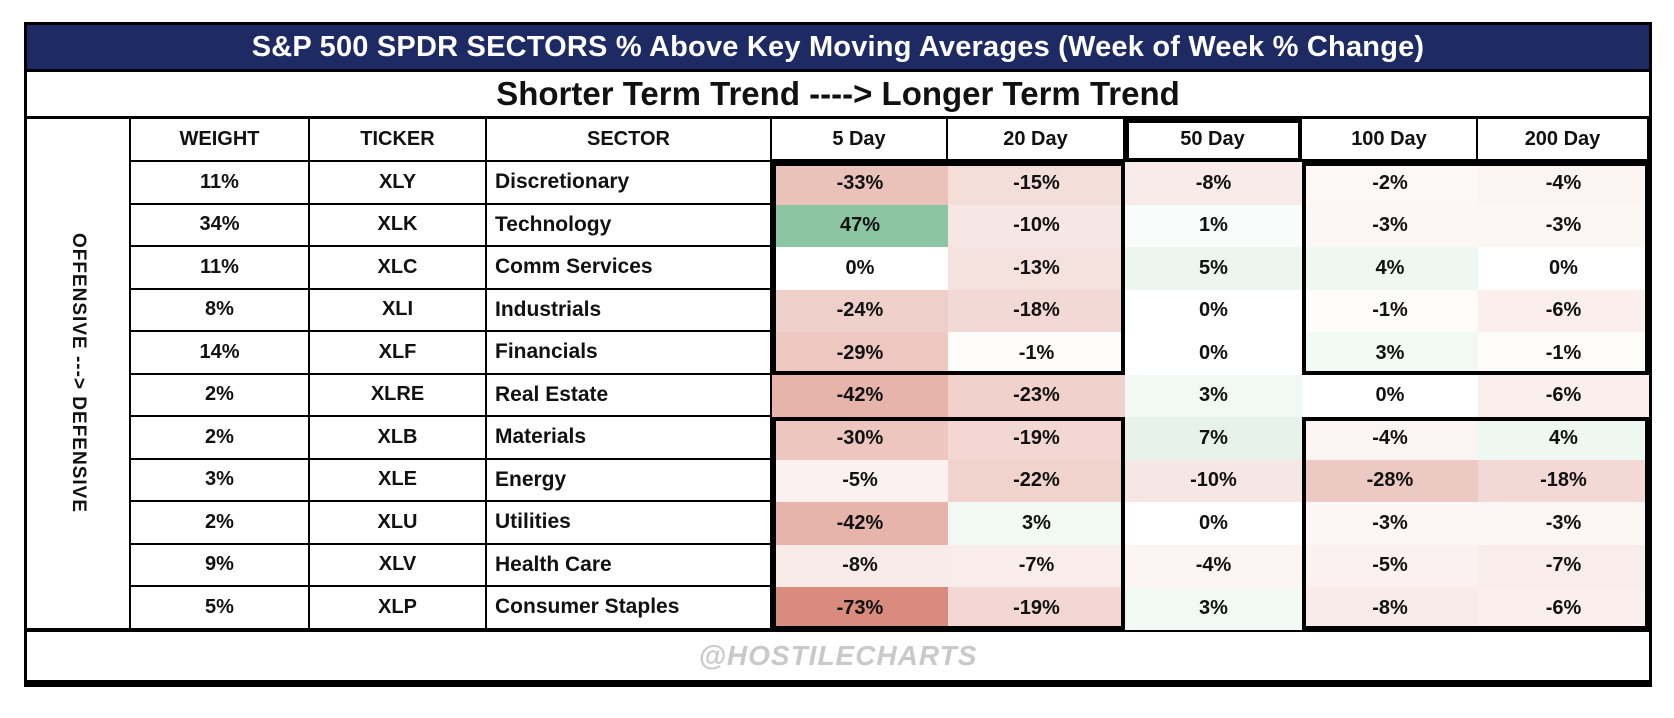  I want to click on value-cell-xli-50-day: 0%, so click(1213, 310).